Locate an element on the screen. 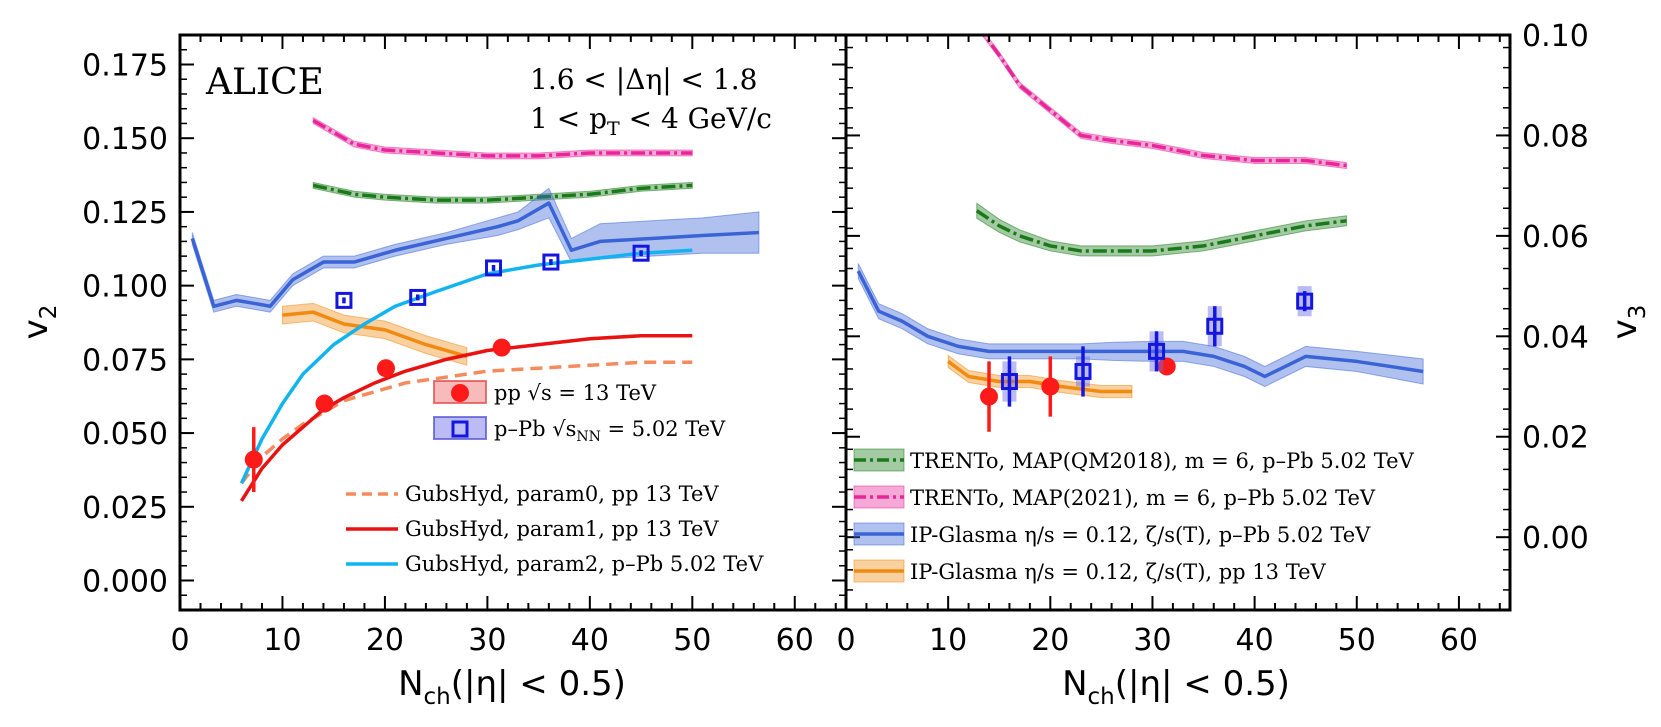 This screenshot has width=1661, height=727. legend-entry-gh1: GubsHyd, param1, pp 13 TeV is located at coordinates (532, 529).